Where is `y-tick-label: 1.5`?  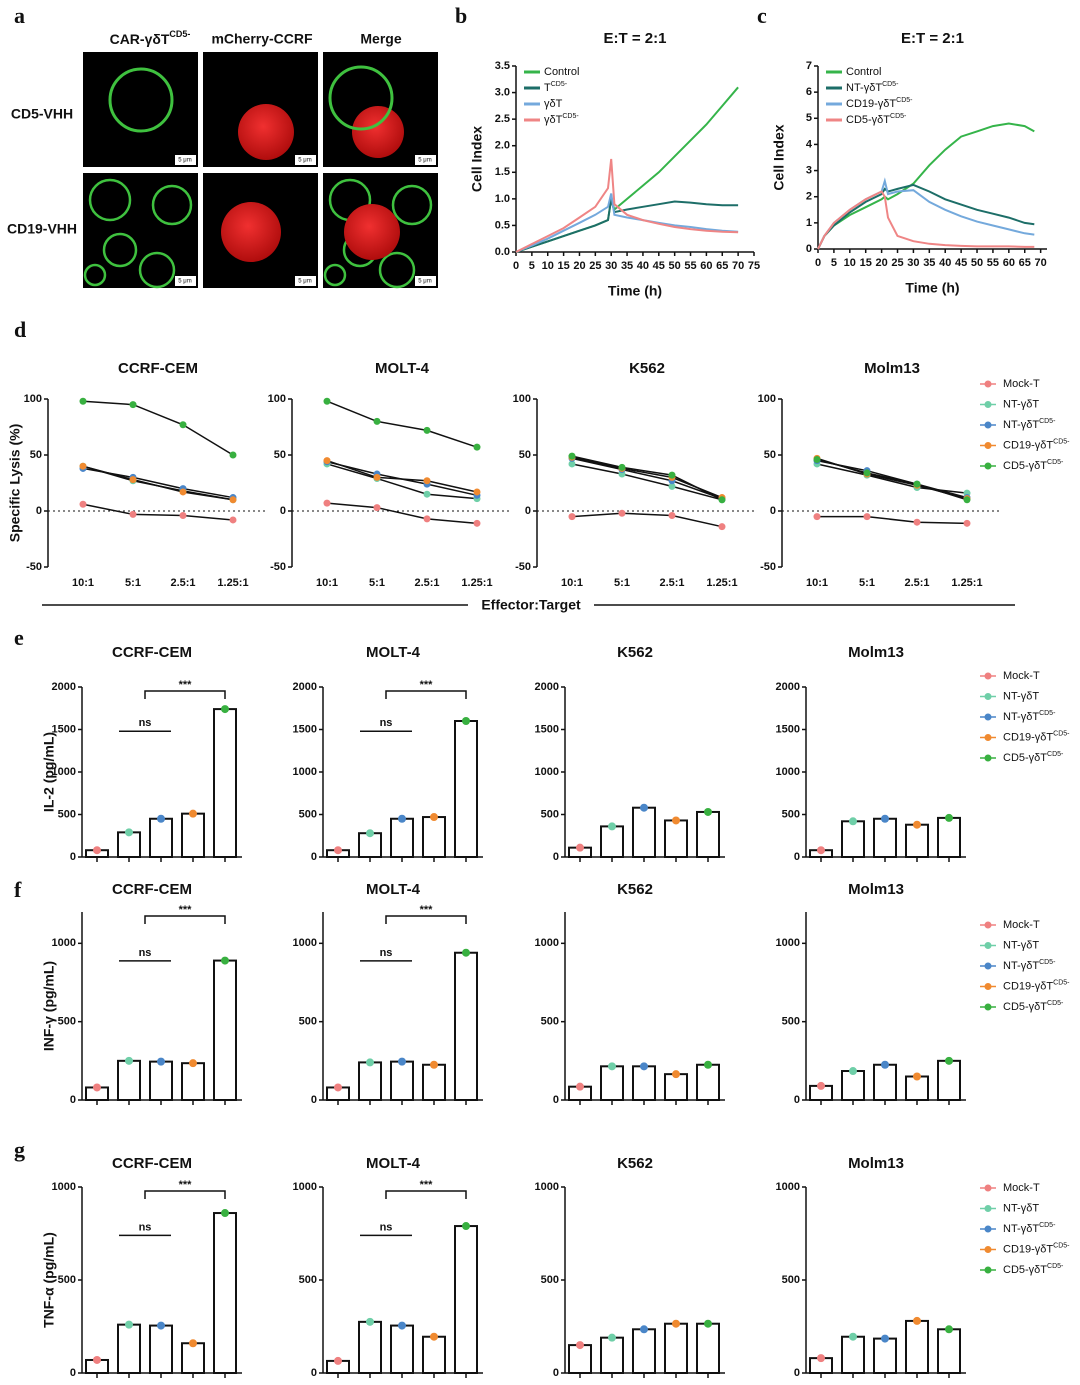
y-tick-label: 1.5 is located at coordinates (502, 172).